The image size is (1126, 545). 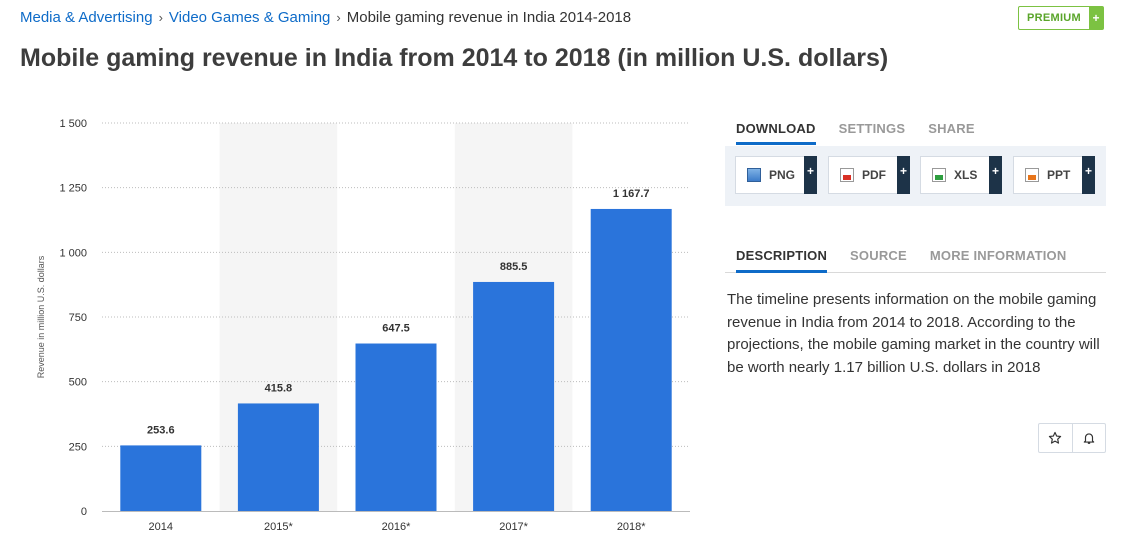 I want to click on download-ppt-label: PPT, so click(x=1059, y=175).